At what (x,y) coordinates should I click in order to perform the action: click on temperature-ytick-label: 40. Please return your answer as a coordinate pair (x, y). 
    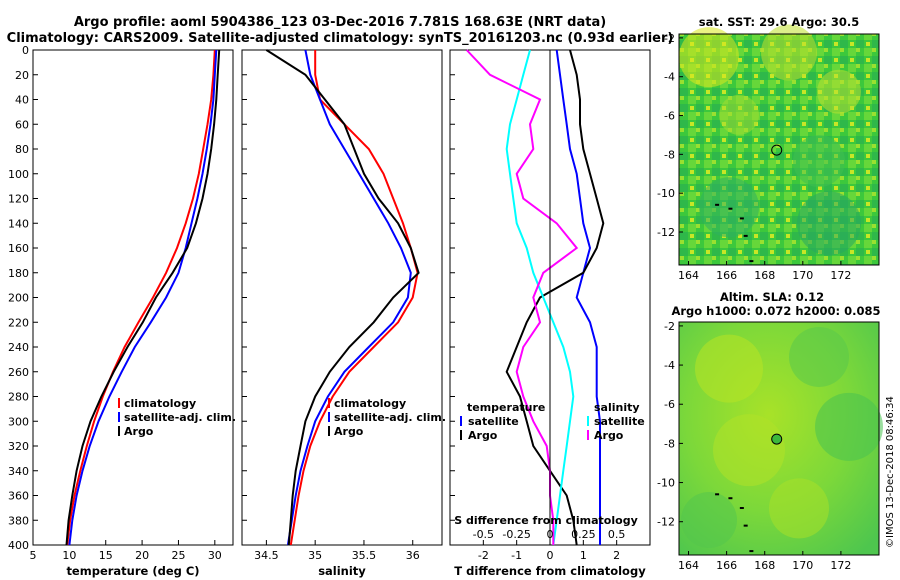
    Looking at the image, I should click on (22, 100).